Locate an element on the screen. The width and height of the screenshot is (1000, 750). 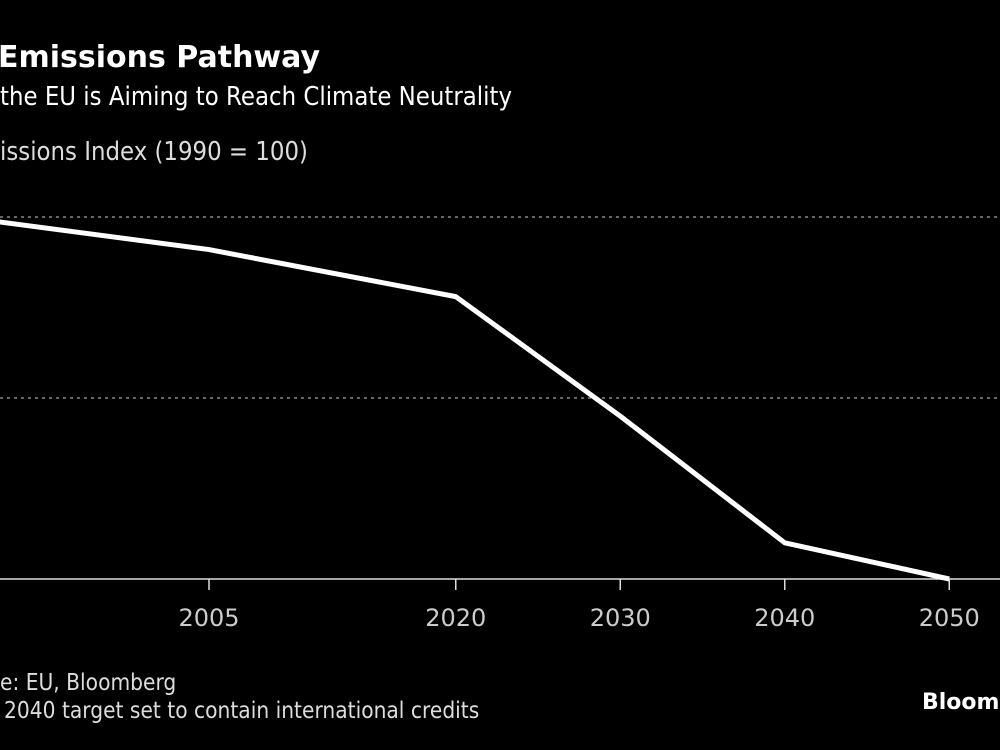
bloomberg-logo: Bloom is located at coordinates (961, 702).